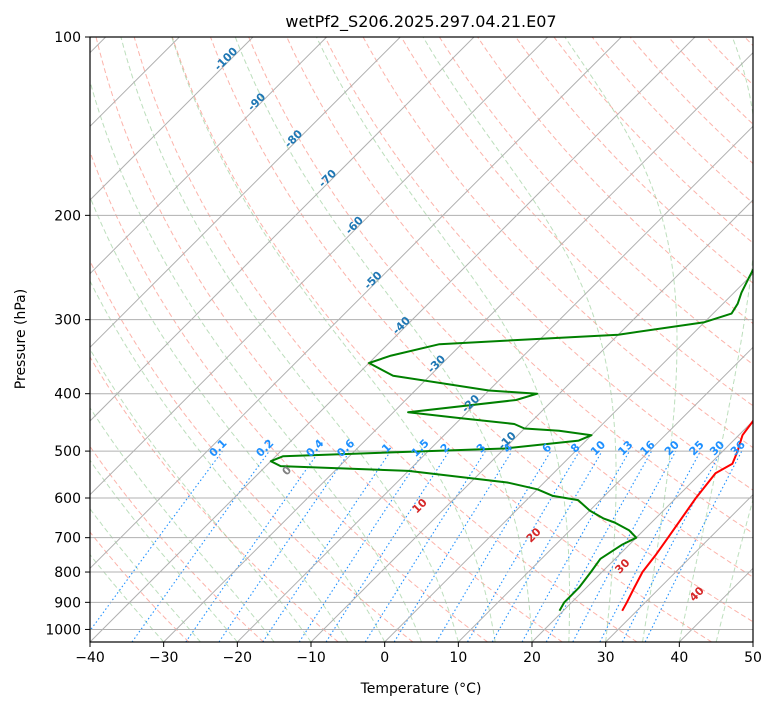  What do you see at coordinates (753, 658) in the screenshot?
I see `x-tick-label: 50` at bounding box center [753, 658].